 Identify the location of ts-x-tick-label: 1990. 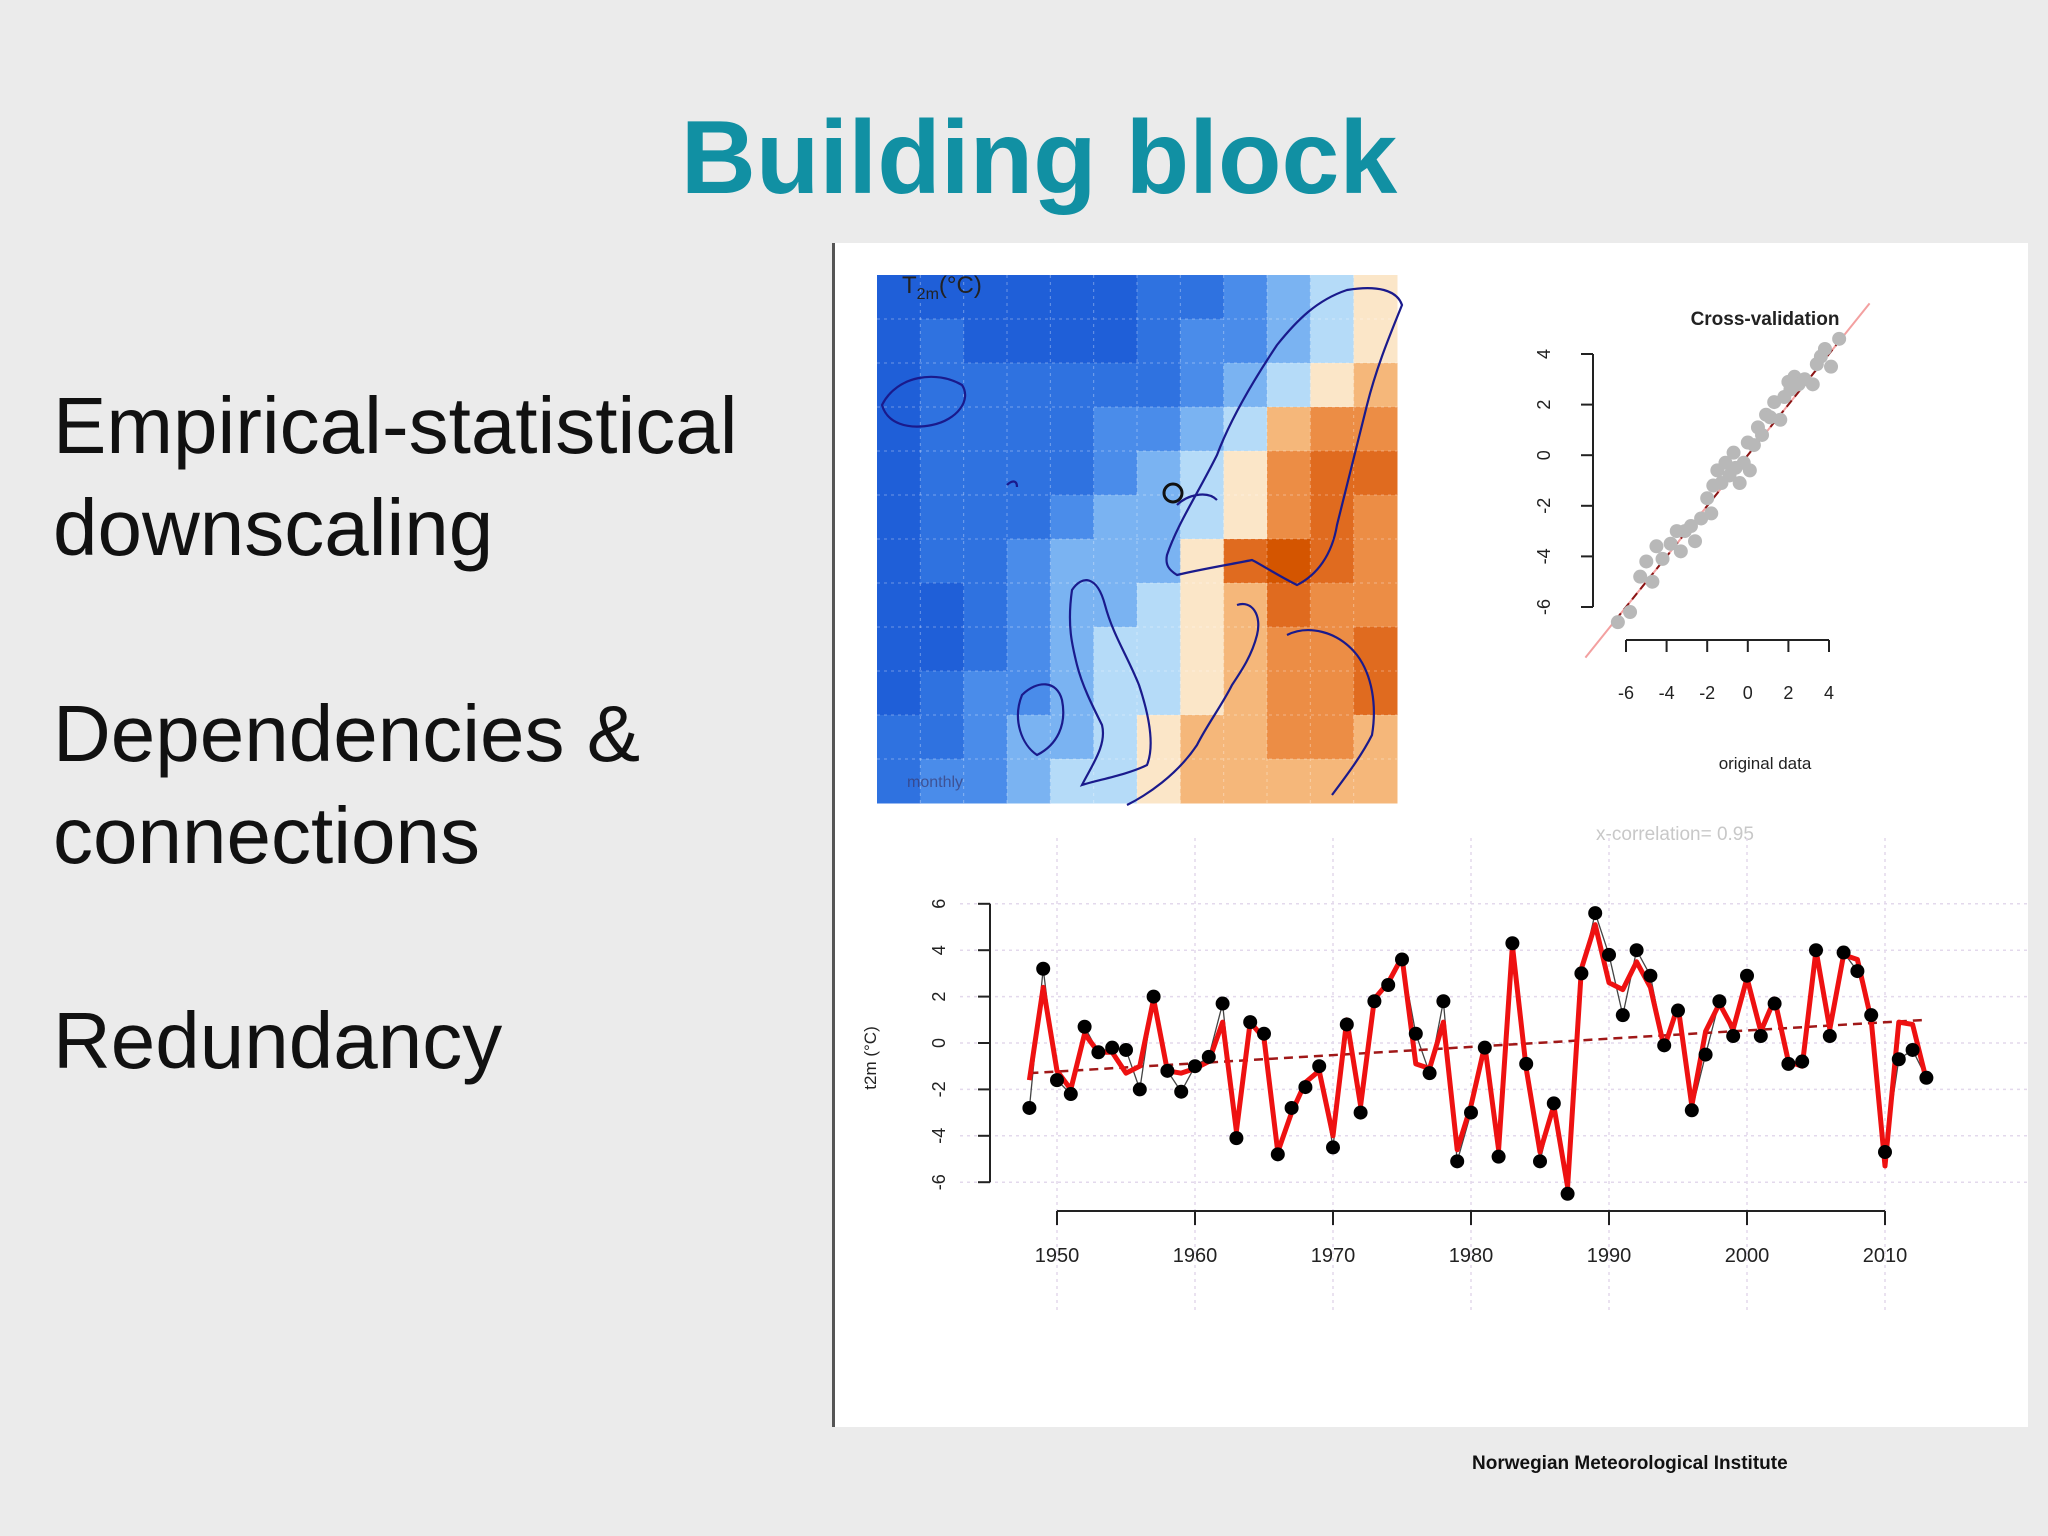
(1609, 1256).